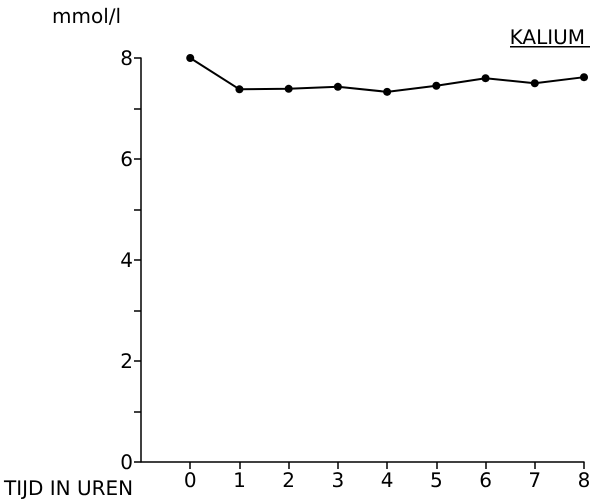 Image resolution: width=594 pixels, height=500 pixels. Describe the element at coordinates (535, 480) in the screenshot. I see `x-tick-label: 7` at that location.